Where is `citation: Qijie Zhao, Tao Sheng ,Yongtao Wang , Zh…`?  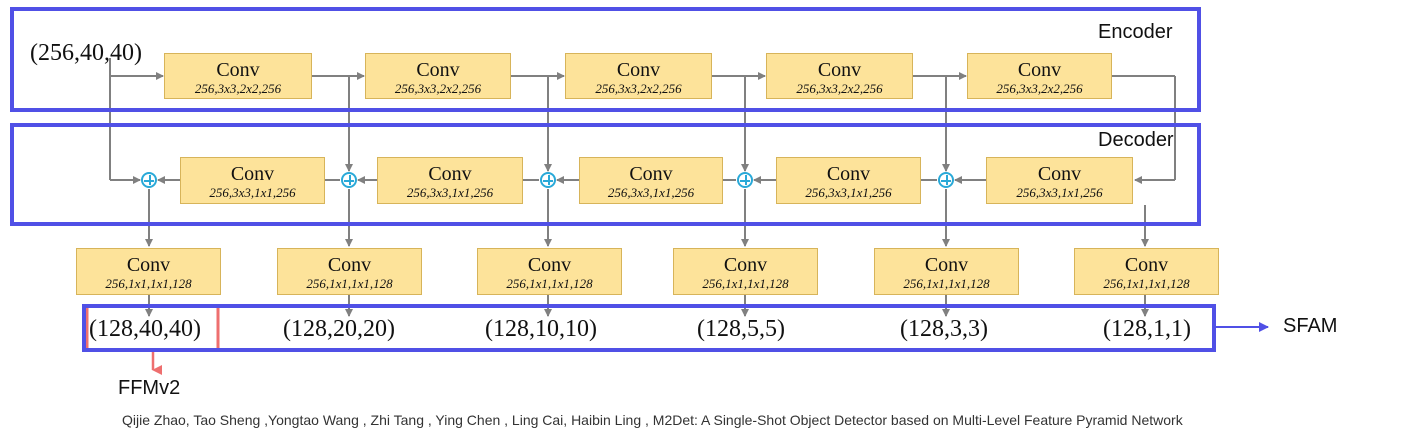
citation: Qijie Zhao, Tao Sheng ,Yongtao Wang , Zh… is located at coordinates (652, 420).